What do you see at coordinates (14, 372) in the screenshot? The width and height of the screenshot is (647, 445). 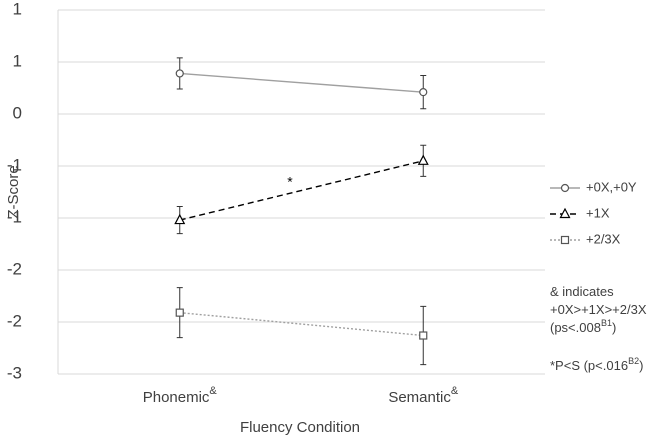 I see `y-tick-label: -3` at bounding box center [14, 372].